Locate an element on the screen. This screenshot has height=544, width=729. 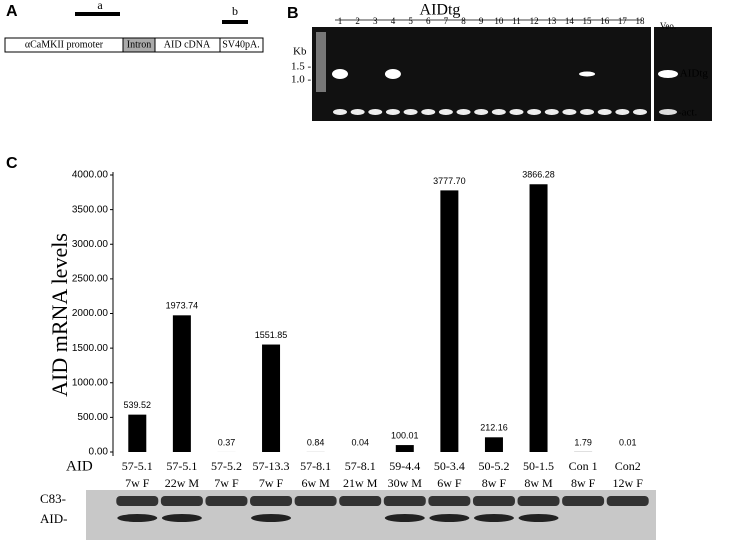
lane-label: 17 is located at coordinates (623, 21).